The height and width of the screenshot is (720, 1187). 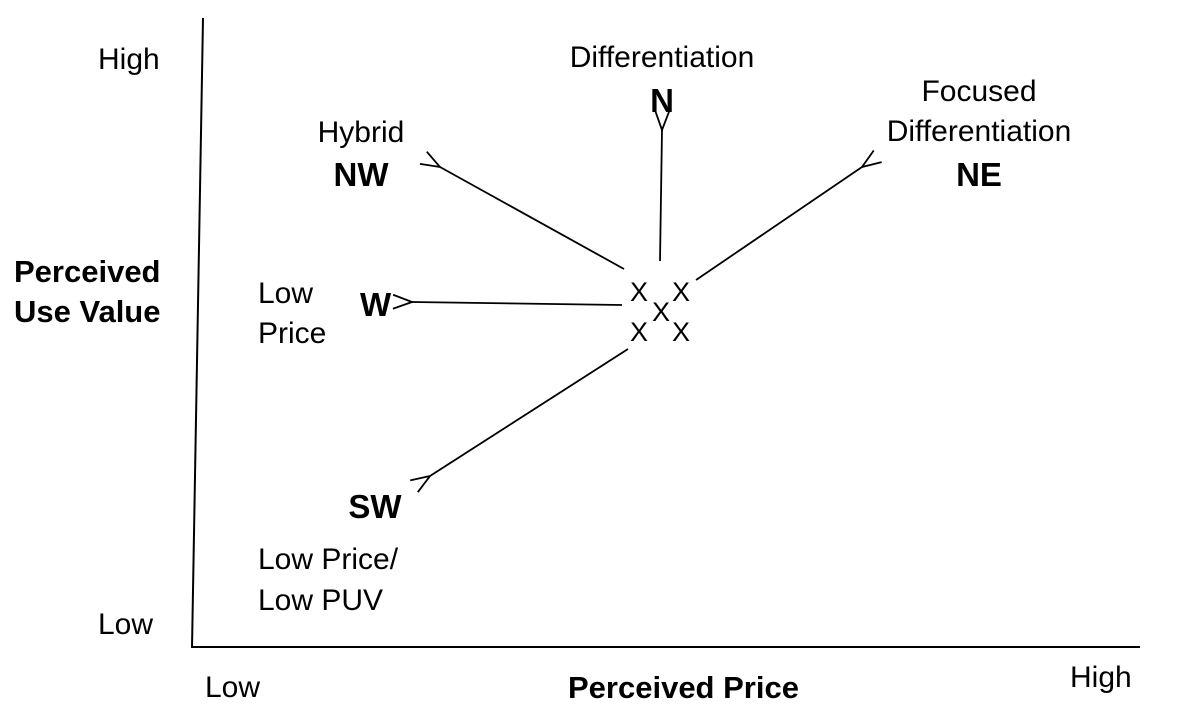 What do you see at coordinates (361, 132) in the screenshot?
I see `hybrid-label: Hybrid` at bounding box center [361, 132].